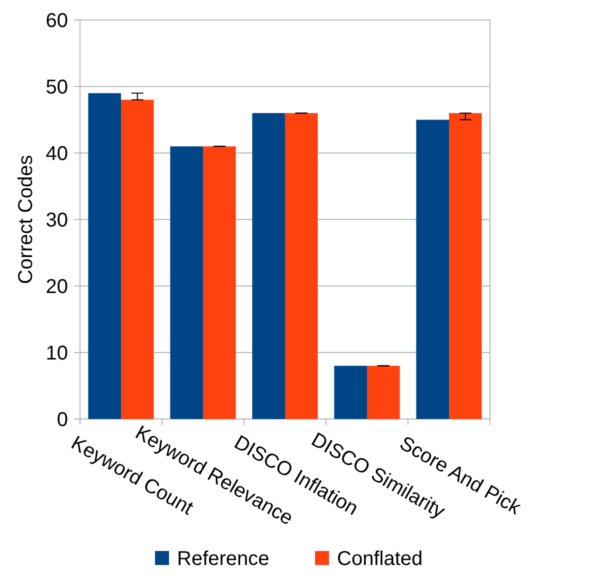 This screenshot has height=579, width=598. I want to click on y-axis-title: Correct Codes, so click(26, 219).